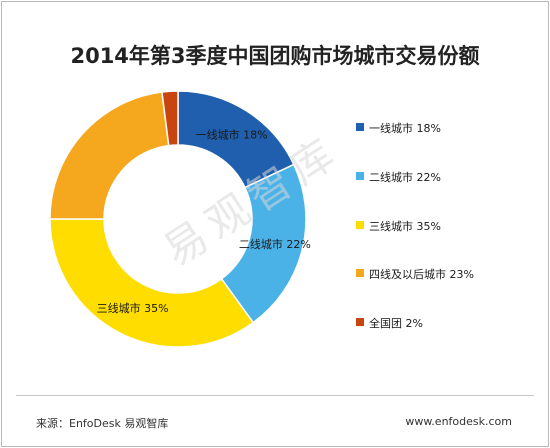 This screenshot has width=550, height=448. Describe the element at coordinates (170, 118) in the screenshot. I see `slice-national` at that location.